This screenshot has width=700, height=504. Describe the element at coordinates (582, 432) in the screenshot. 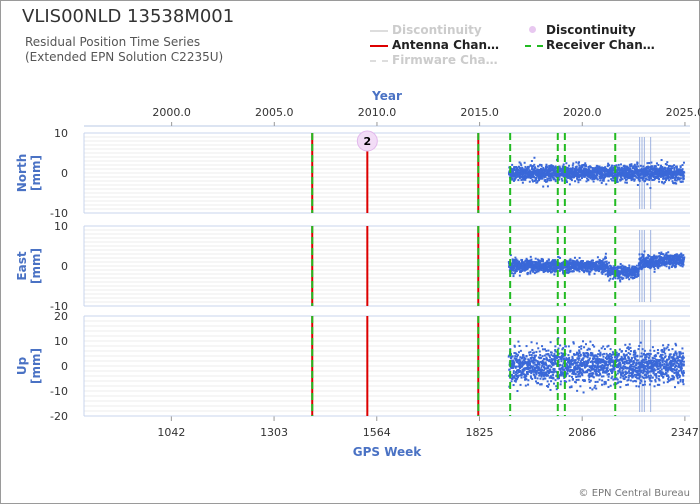

I see `bottom-axis-tick-label: 2086` at that location.